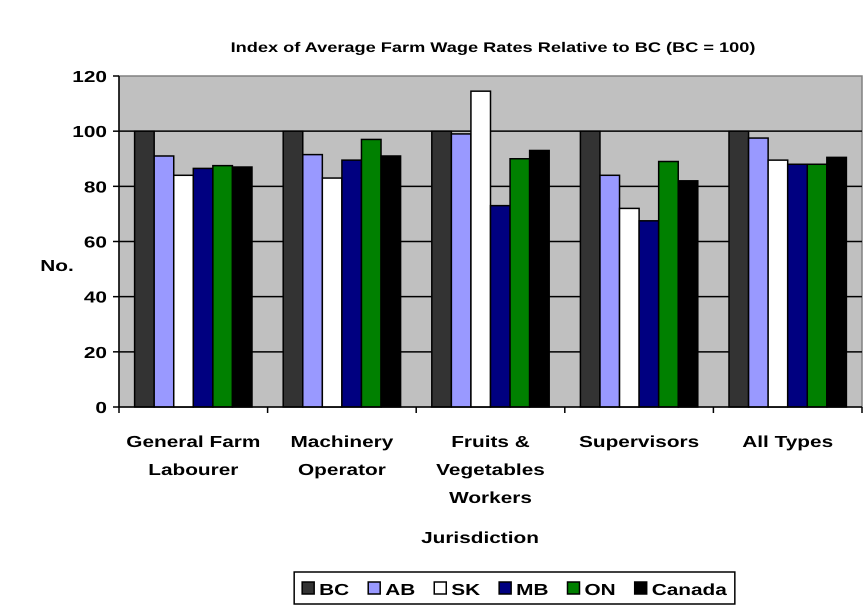 This screenshot has height=606, width=866. Describe the element at coordinates (600, 589) in the screenshot. I see `legend-label: ON` at that location.